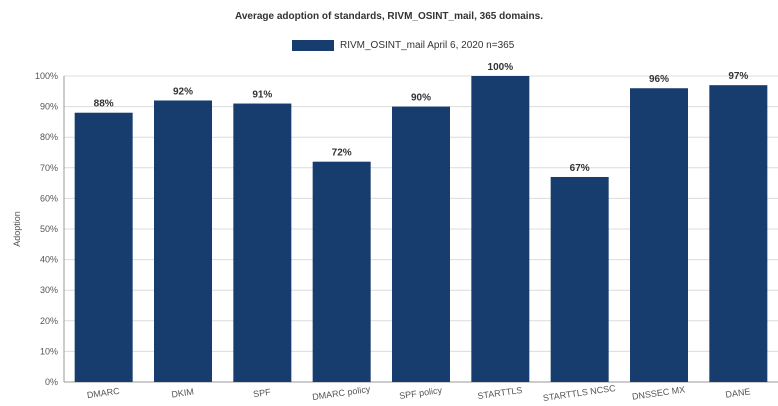 The image size is (778, 406). I want to click on data-label: 90%, so click(421, 98).